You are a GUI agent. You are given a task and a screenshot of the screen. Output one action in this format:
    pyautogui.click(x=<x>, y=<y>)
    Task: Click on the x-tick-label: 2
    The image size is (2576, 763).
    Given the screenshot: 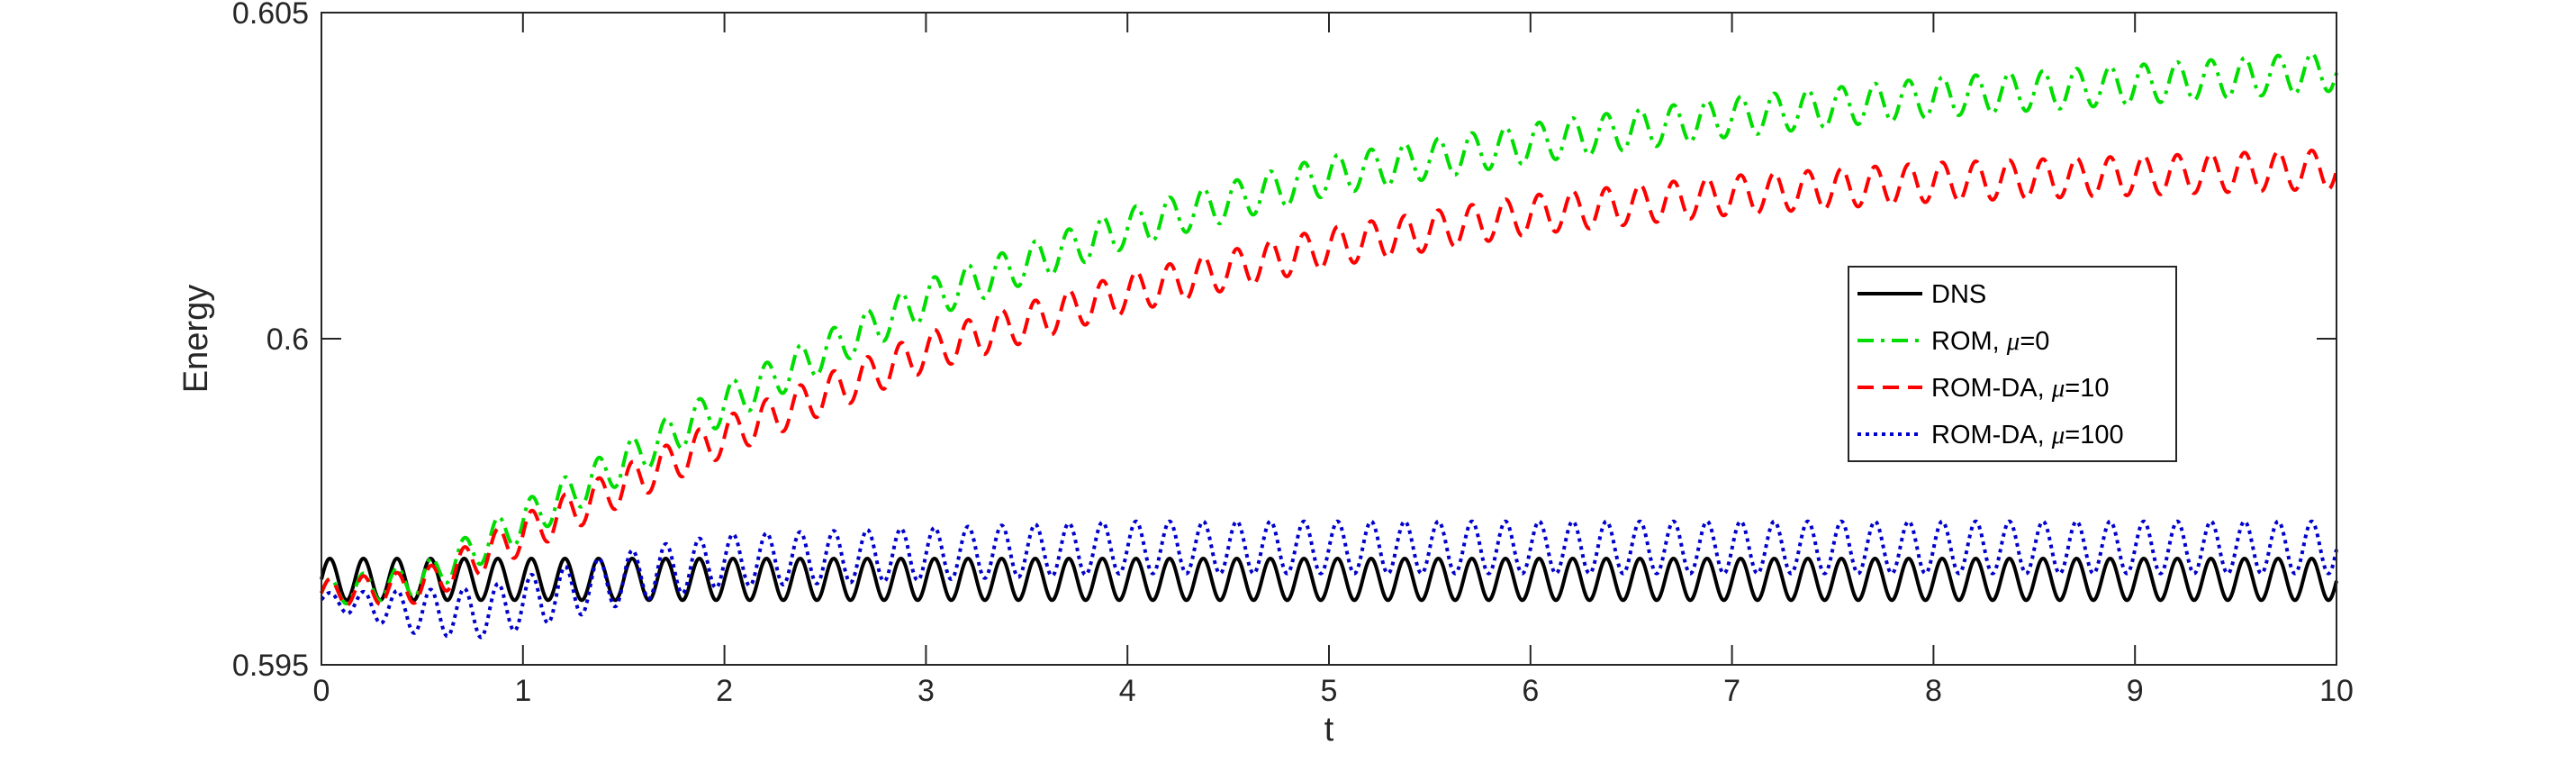 What is the action you would take?
    pyautogui.click(x=724, y=691)
    